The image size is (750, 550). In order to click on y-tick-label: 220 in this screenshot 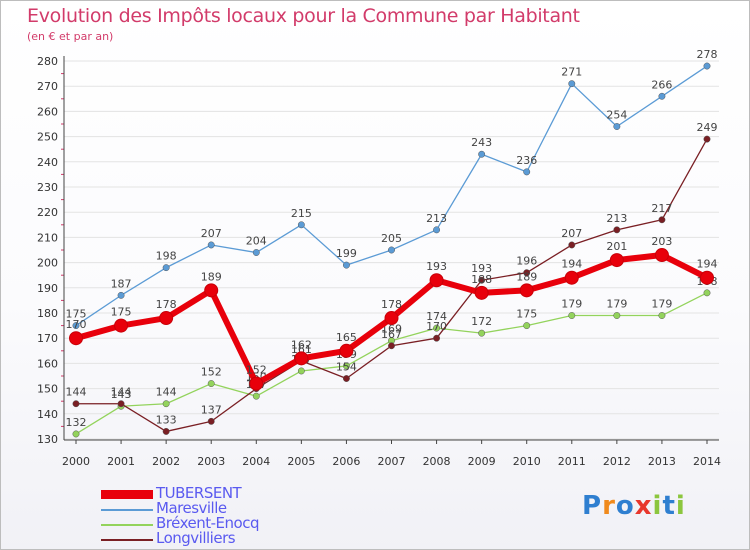, I will do `click(47, 212)`.